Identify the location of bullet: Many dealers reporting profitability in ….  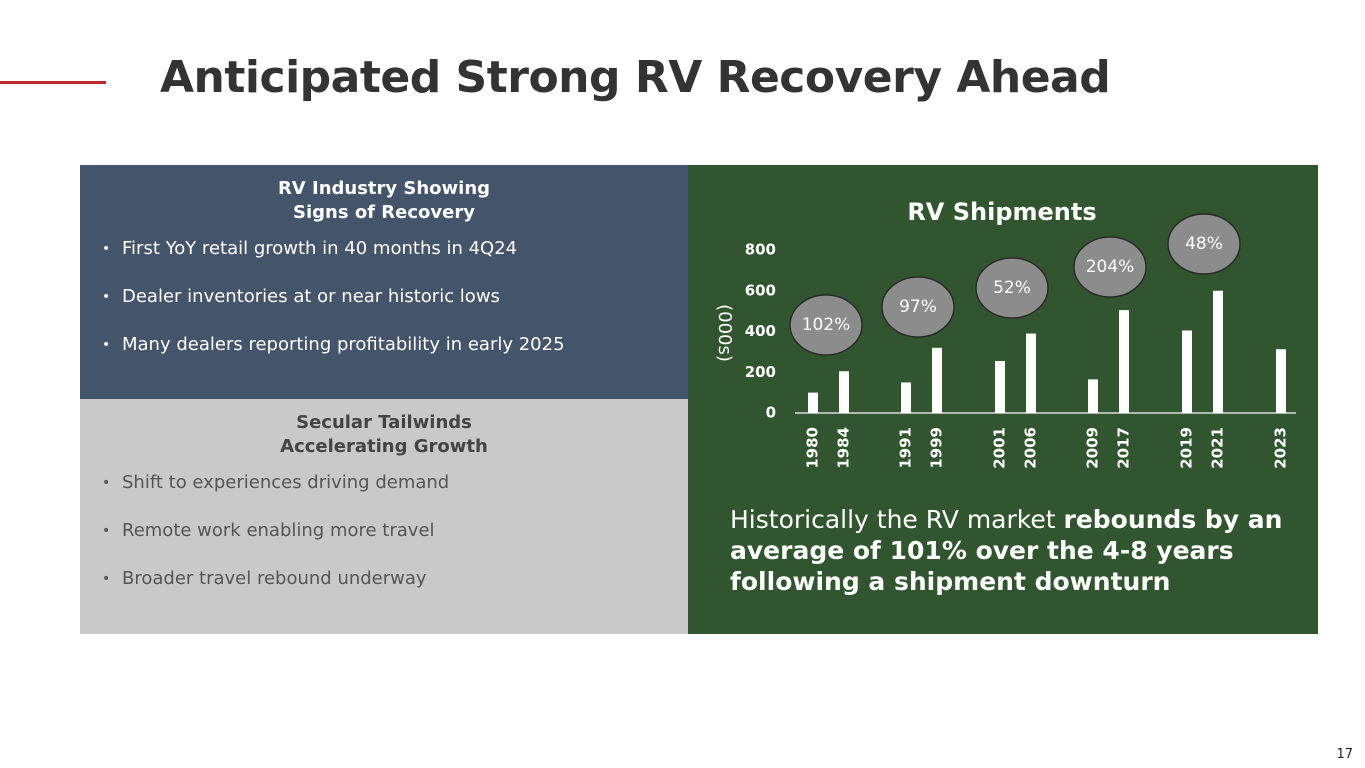
(395, 357).